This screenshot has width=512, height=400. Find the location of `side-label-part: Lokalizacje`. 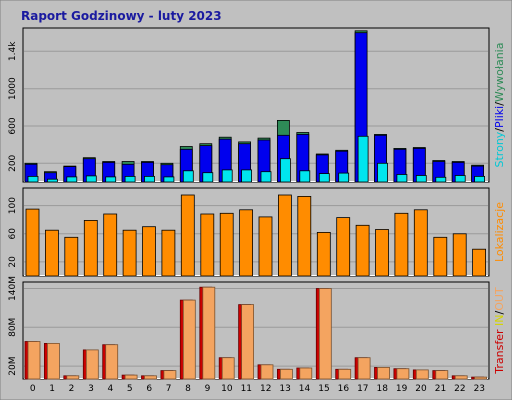

side-label-part: Lokalizacje is located at coordinates (499, 232).